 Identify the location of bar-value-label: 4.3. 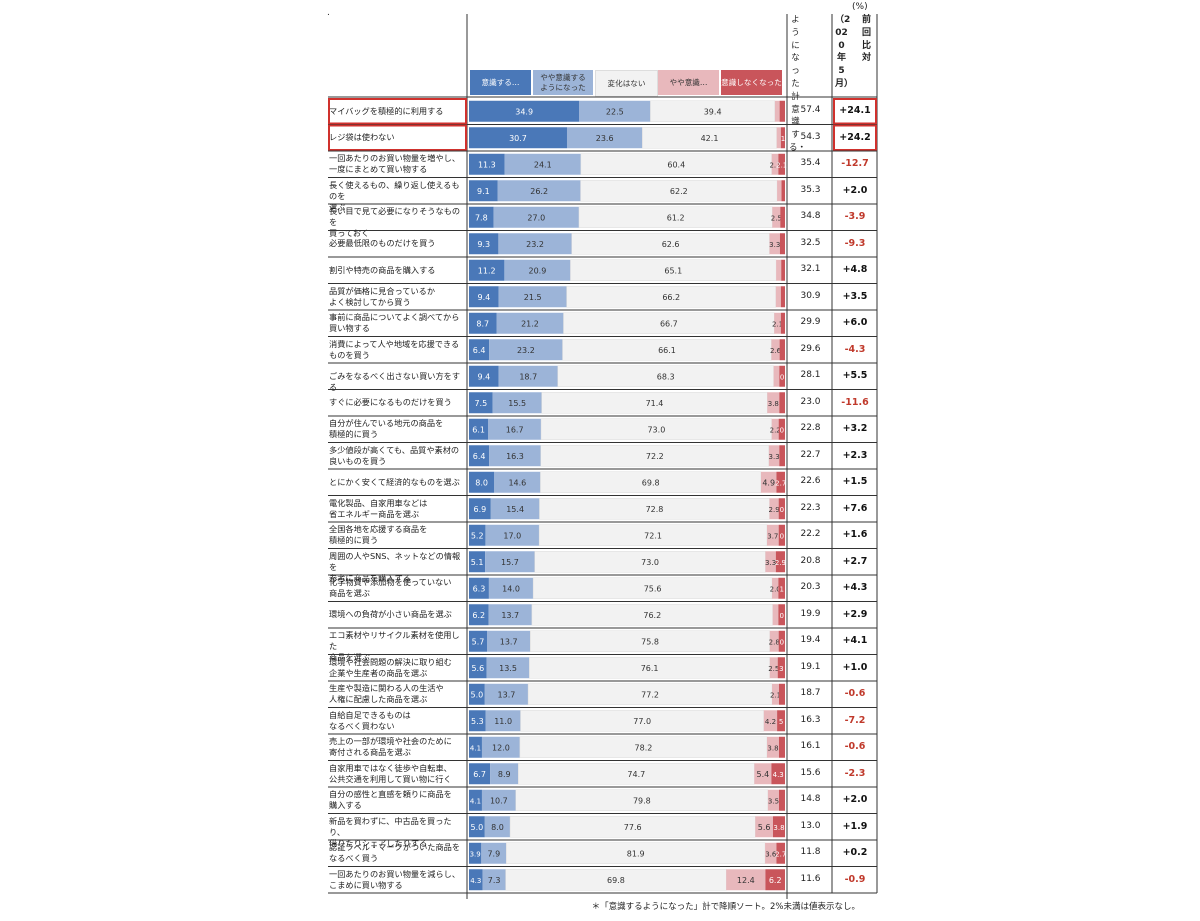
(475, 881).